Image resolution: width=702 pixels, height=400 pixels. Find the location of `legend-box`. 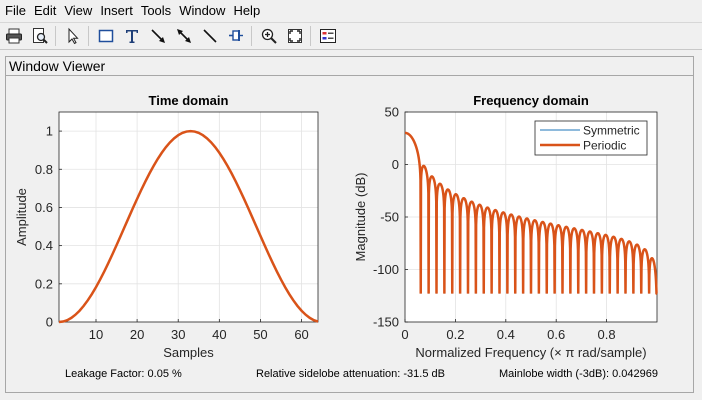

legend-box is located at coordinates (591, 138).